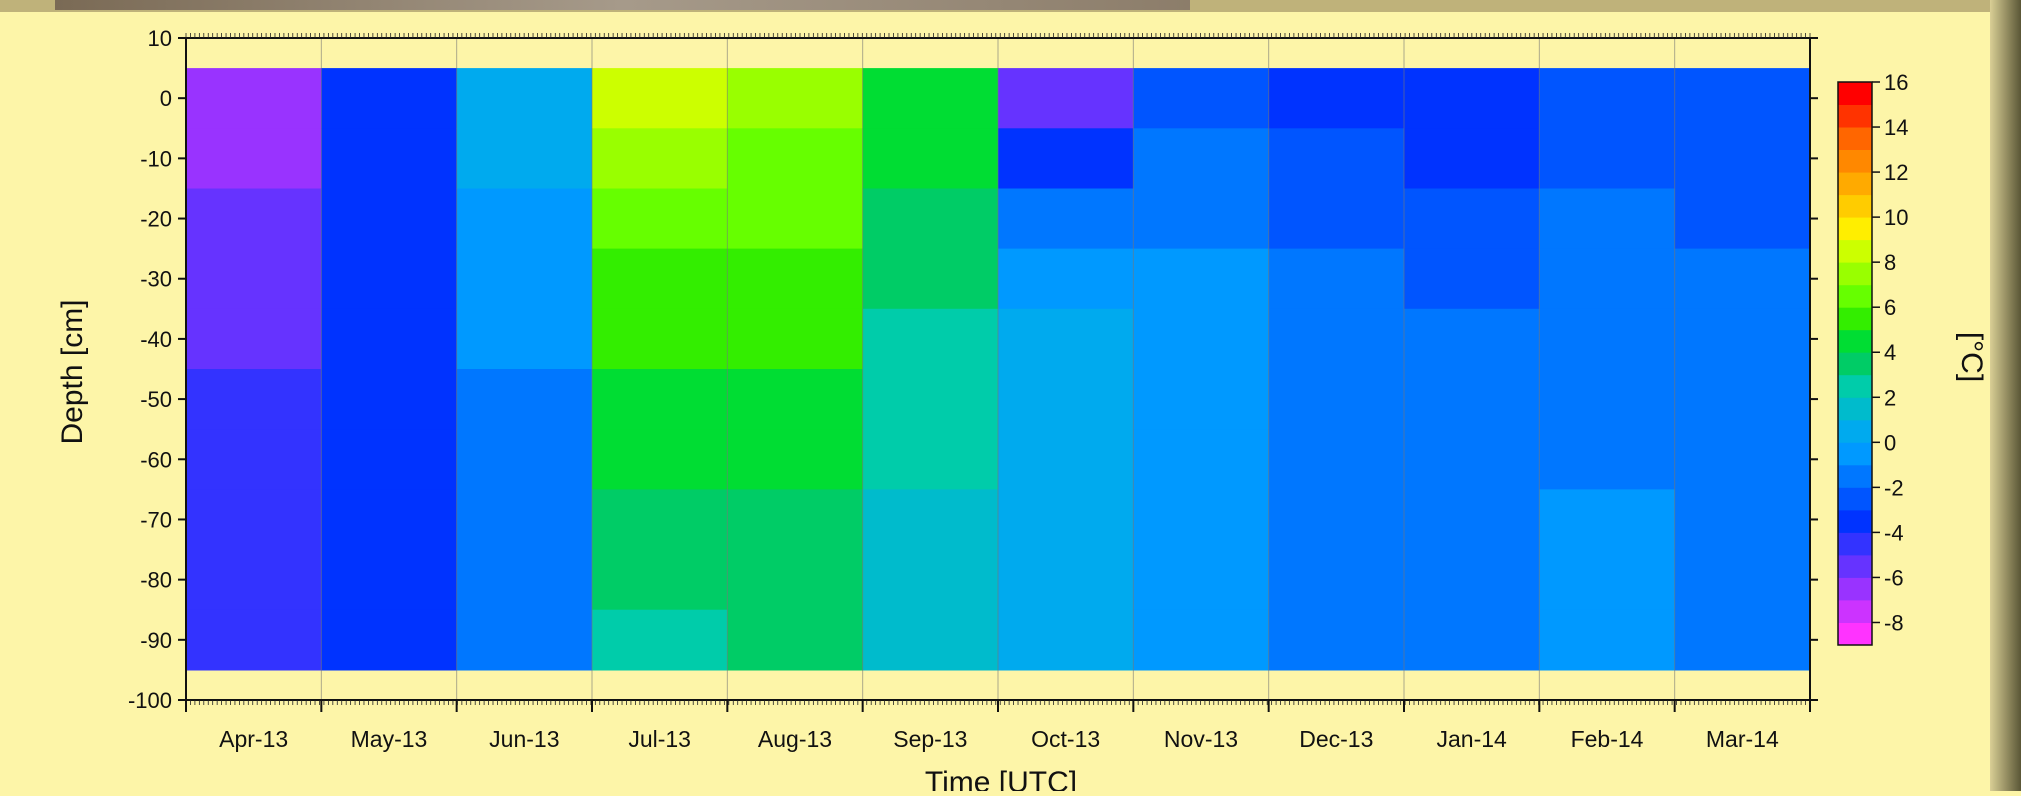 The image size is (2021, 796). Describe the element at coordinates (1894, 532) in the screenshot. I see `colorbar-tick-label: -4` at that location.